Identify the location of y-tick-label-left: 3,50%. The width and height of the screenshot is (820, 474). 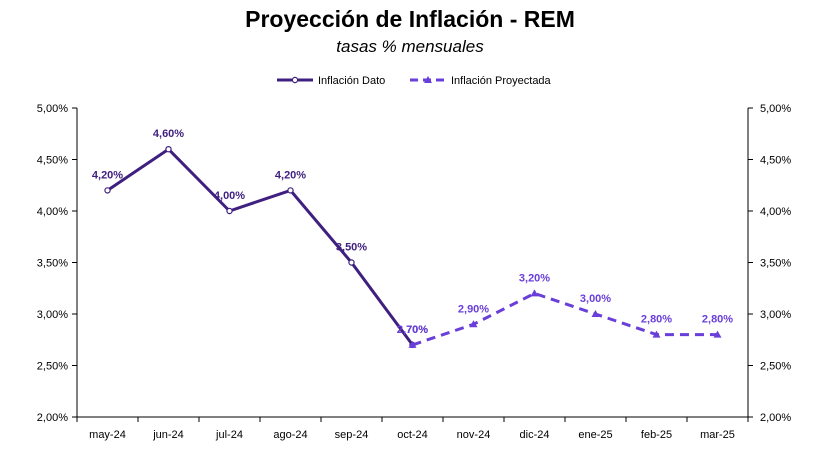
(52, 264).